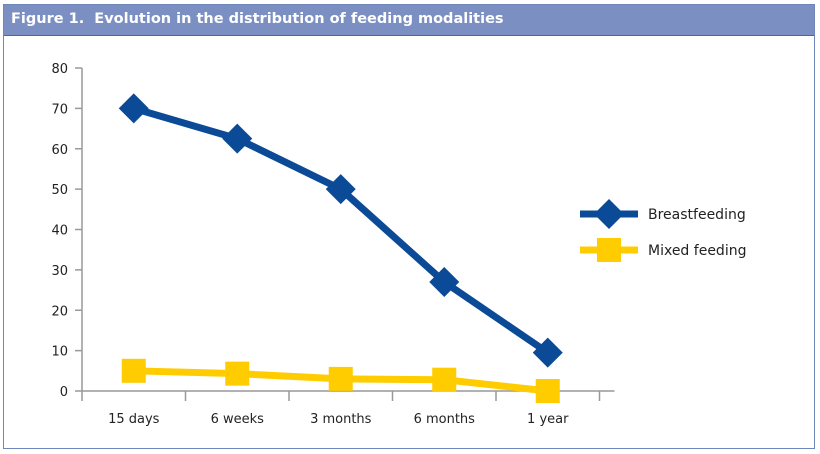 The height and width of the screenshot is (454, 820). What do you see at coordinates (59, 271) in the screenshot?
I see `y-tick-label: 30` at bounding box center [59, 271].